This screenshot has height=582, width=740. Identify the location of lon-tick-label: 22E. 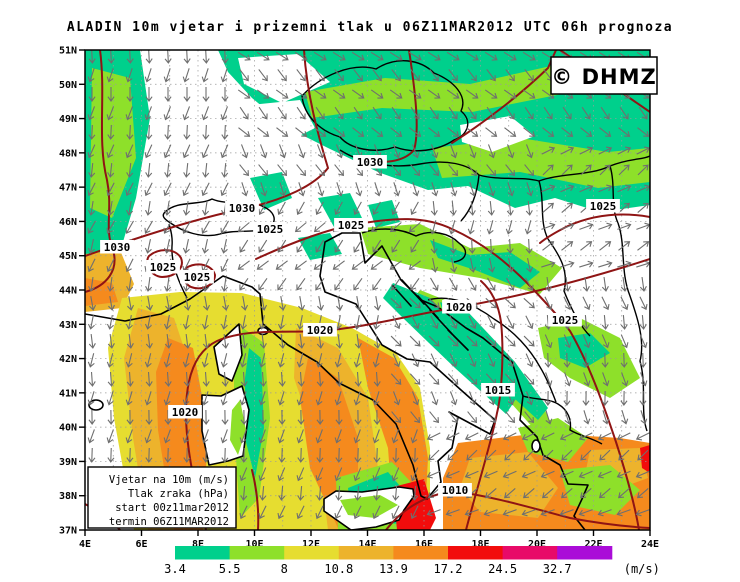
(593, 544).